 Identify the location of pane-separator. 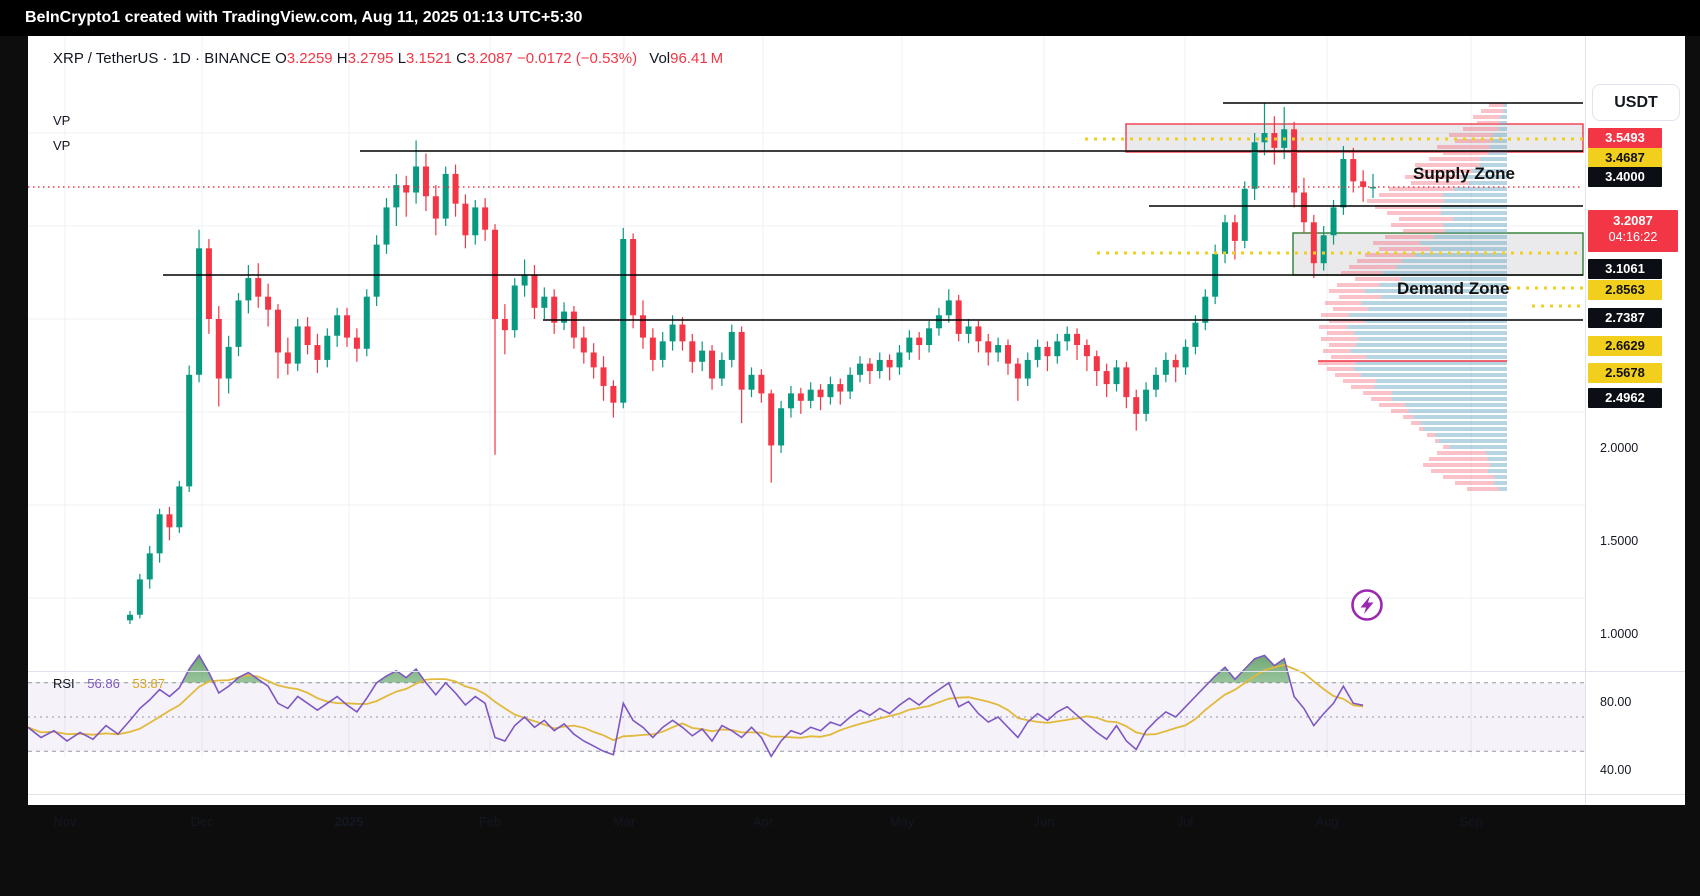
(856, 671).